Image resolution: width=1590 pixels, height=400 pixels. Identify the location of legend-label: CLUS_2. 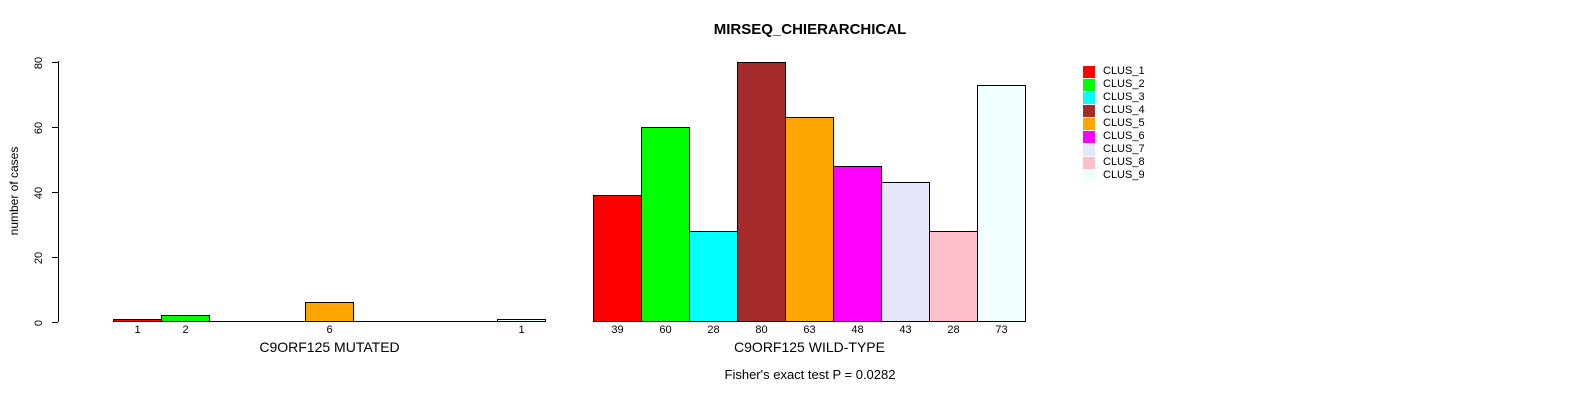
(1124, 84).